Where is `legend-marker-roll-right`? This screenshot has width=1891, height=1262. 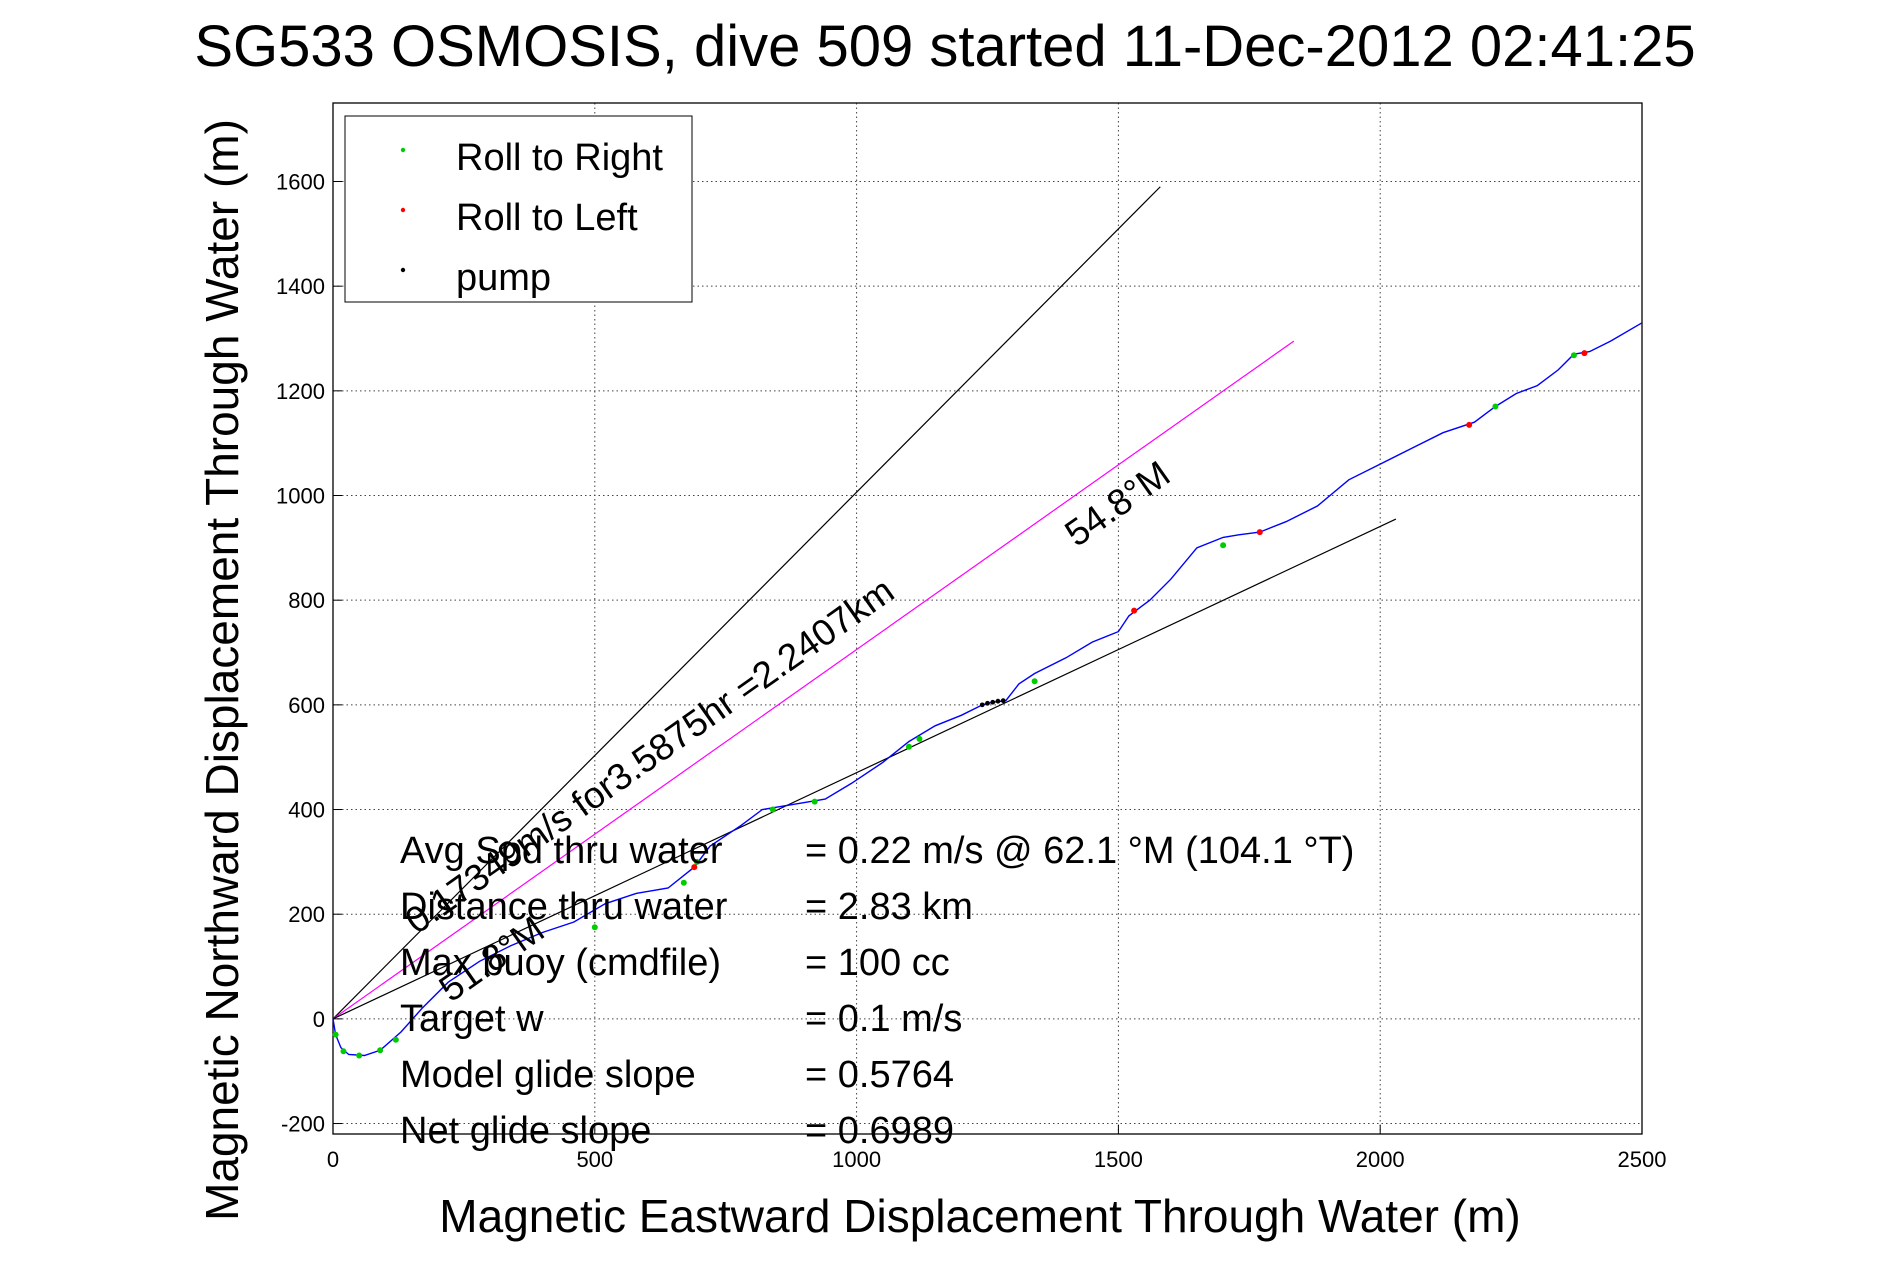 legend-marker-roll-right is located at coordinates (403, 150).